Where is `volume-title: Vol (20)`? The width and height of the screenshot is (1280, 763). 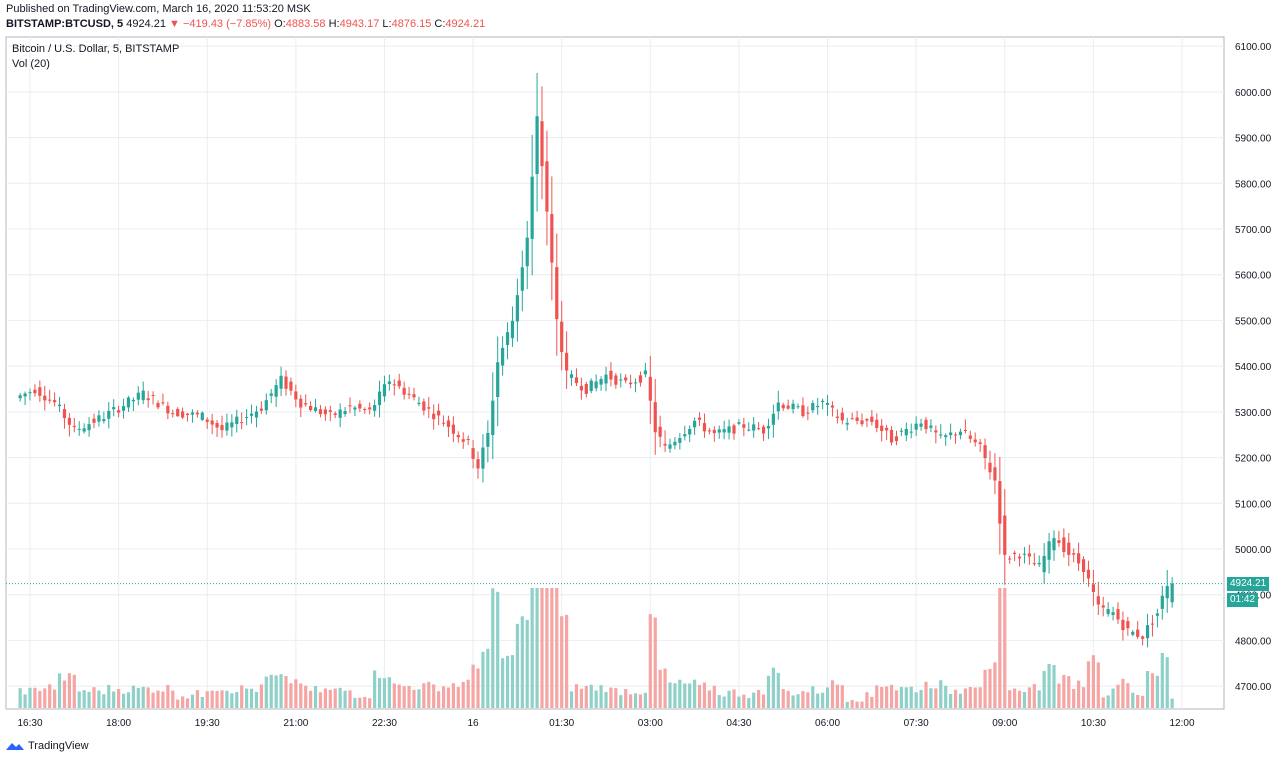
volume-title: Vol (20) is located at coordinates (31, 64).